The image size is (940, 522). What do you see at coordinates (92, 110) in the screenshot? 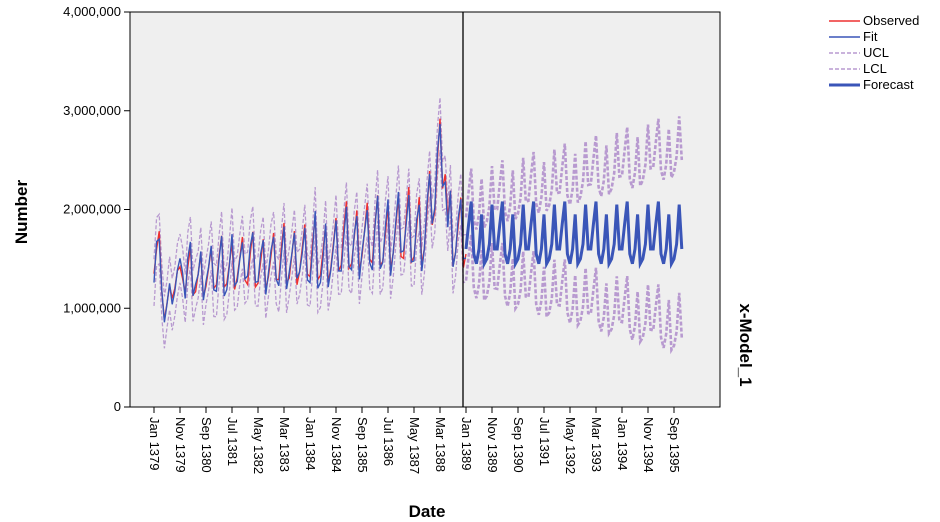
I see `y-tick-label: 3,000,000` at bounding box center [92, 110].